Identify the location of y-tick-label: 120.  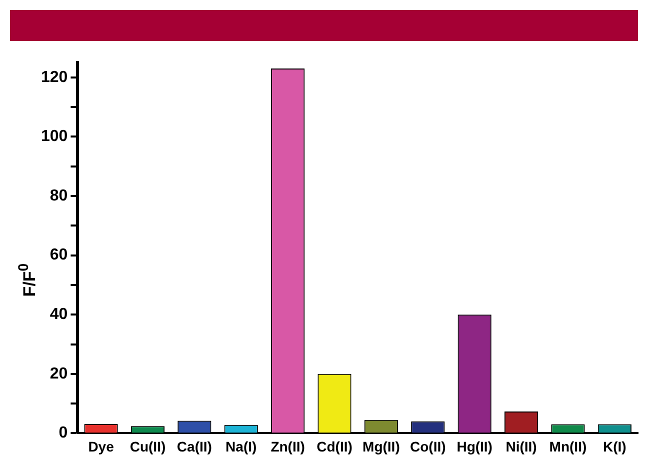
(54, 77).